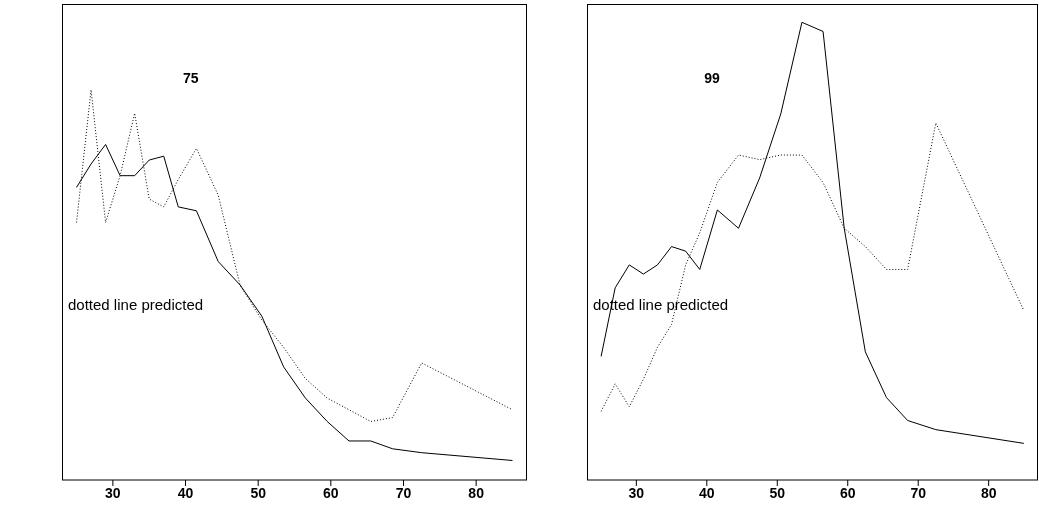  Describe the element at coordinates (190, 78) in the screenshot. I see `chart-title: 75` at that location.